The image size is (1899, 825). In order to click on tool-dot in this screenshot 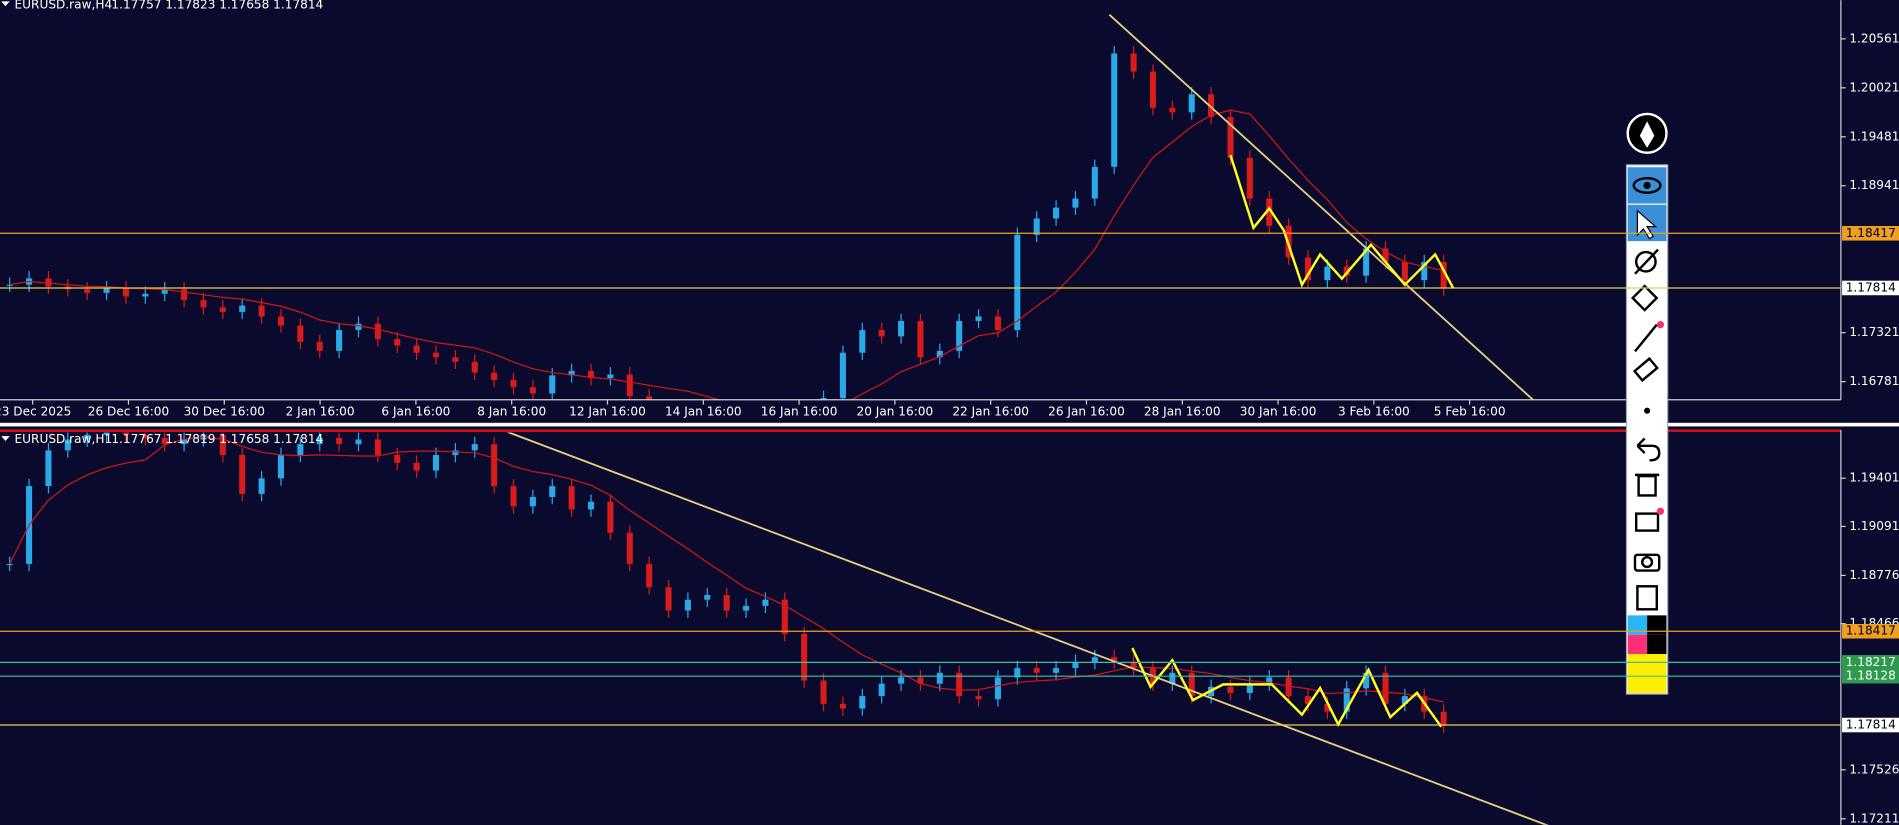, I will do `click(1660, 511)`.